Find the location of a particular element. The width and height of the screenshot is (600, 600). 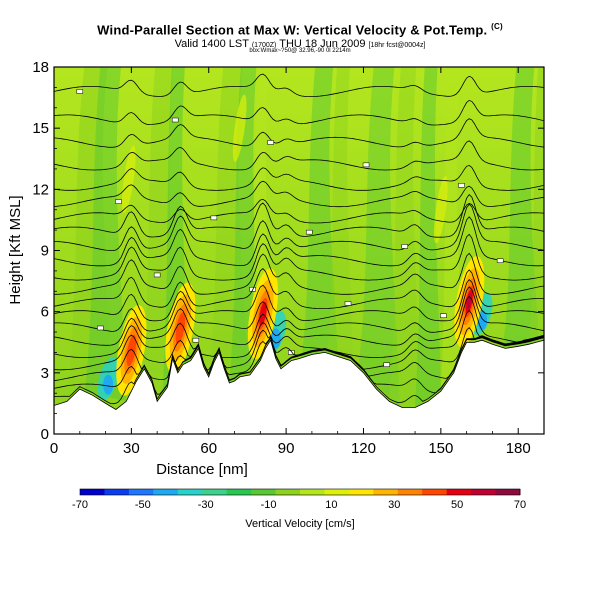

colorbar-tick-label: 70 is located at coordinates (520, 505).